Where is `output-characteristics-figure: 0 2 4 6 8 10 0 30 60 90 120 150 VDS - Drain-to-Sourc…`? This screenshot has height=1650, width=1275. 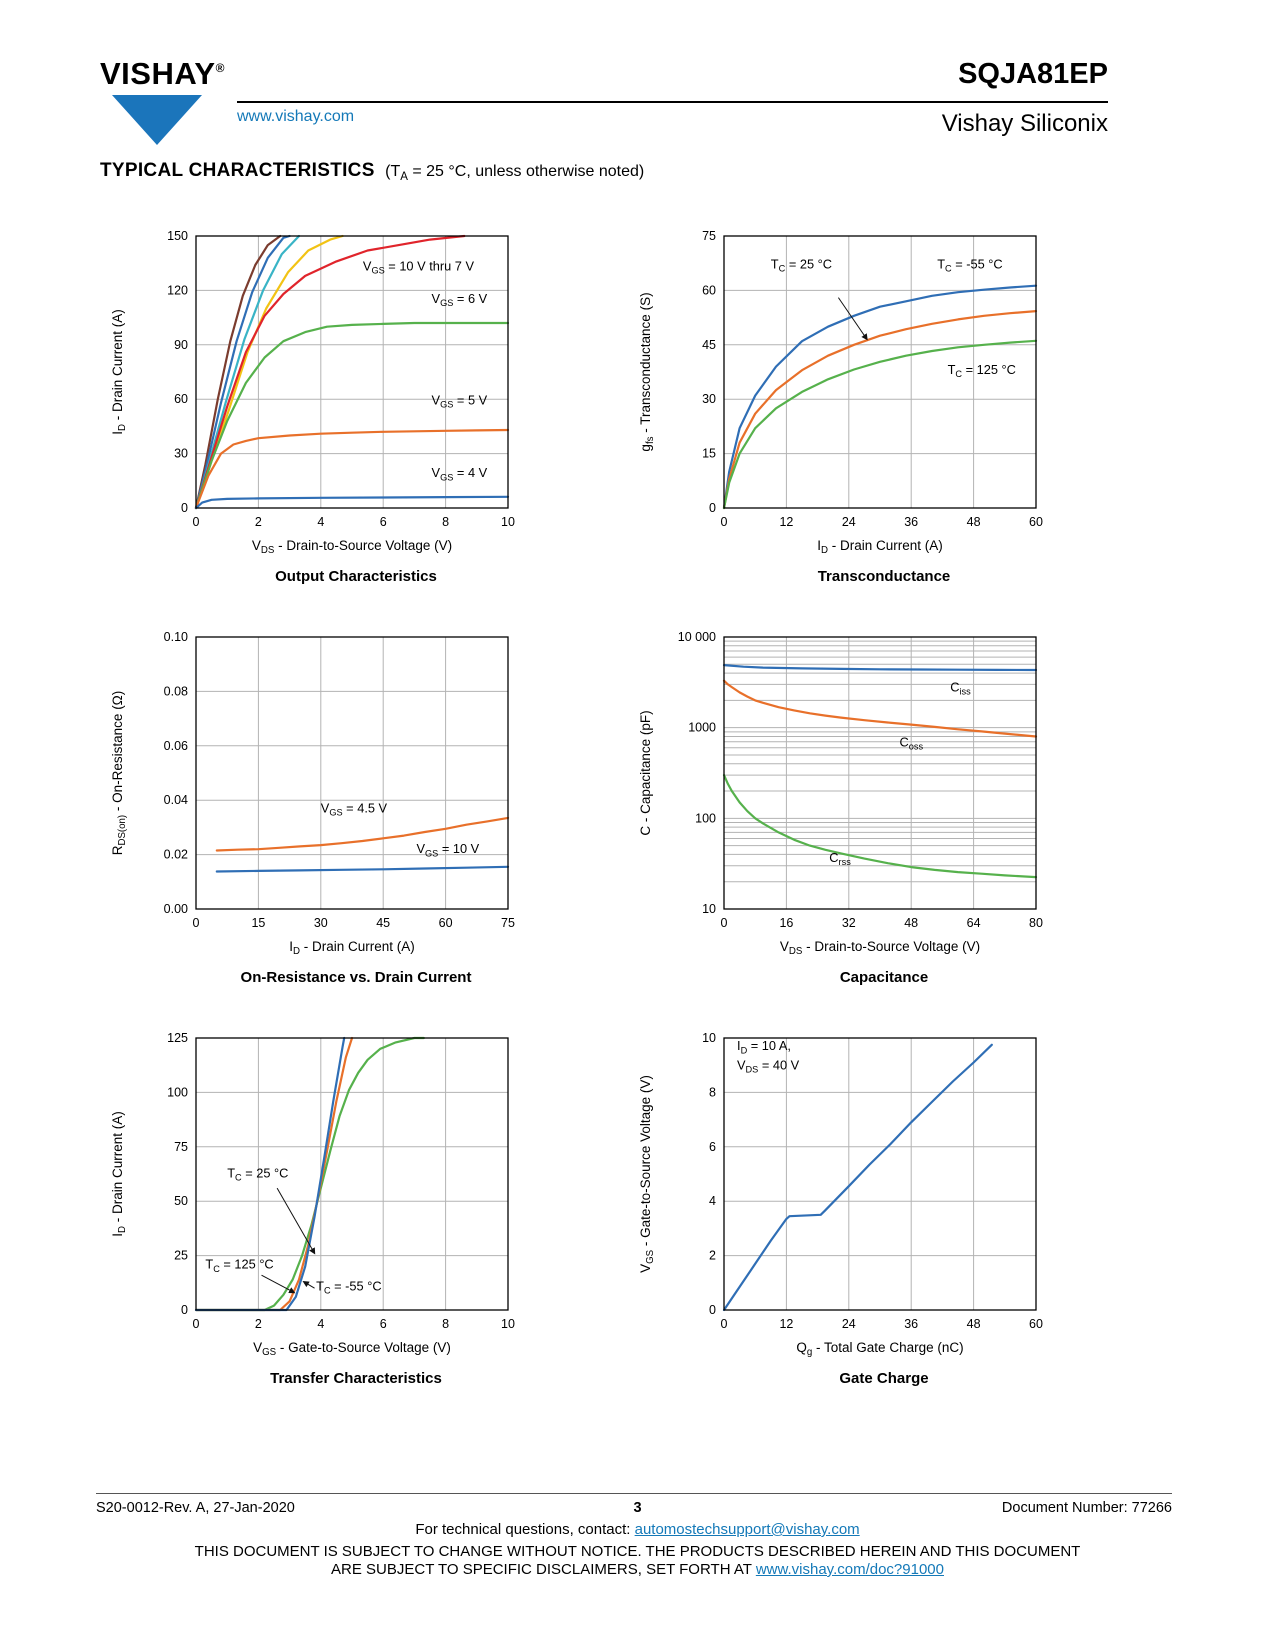 output-characteristics-figure: 0 2 4 6 8 10 0 30 60 90 120 150 VDS - Drain-to-Sourc… is located at coordinates (356, 403).